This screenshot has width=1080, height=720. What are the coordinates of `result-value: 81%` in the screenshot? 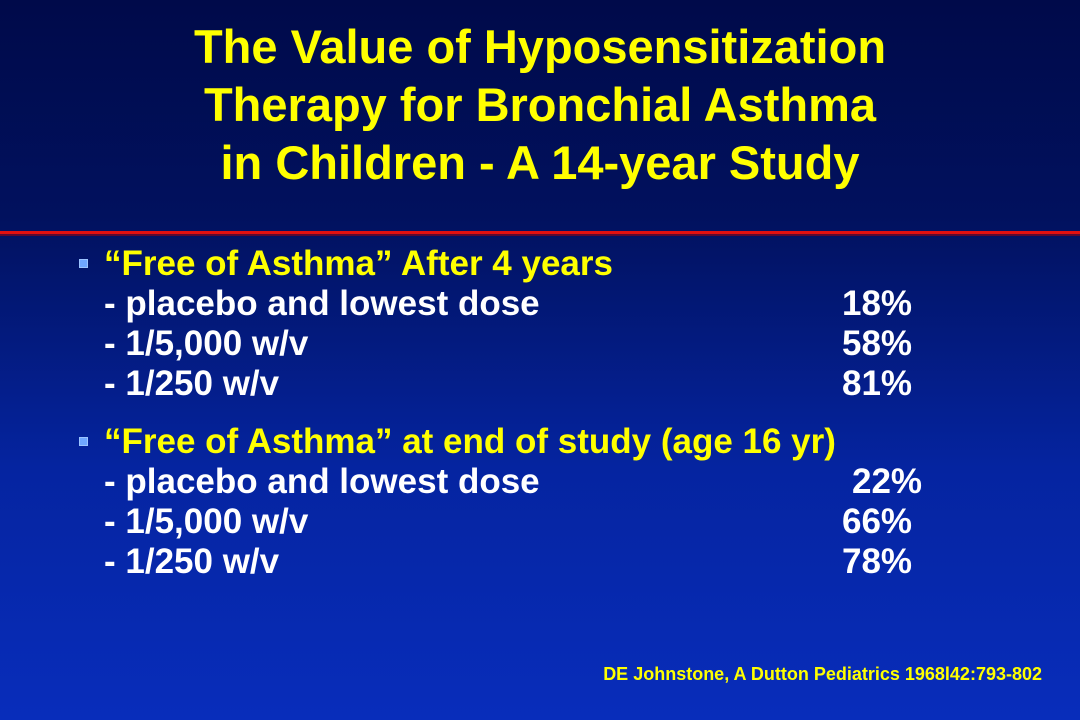 It's located at (877, 383).